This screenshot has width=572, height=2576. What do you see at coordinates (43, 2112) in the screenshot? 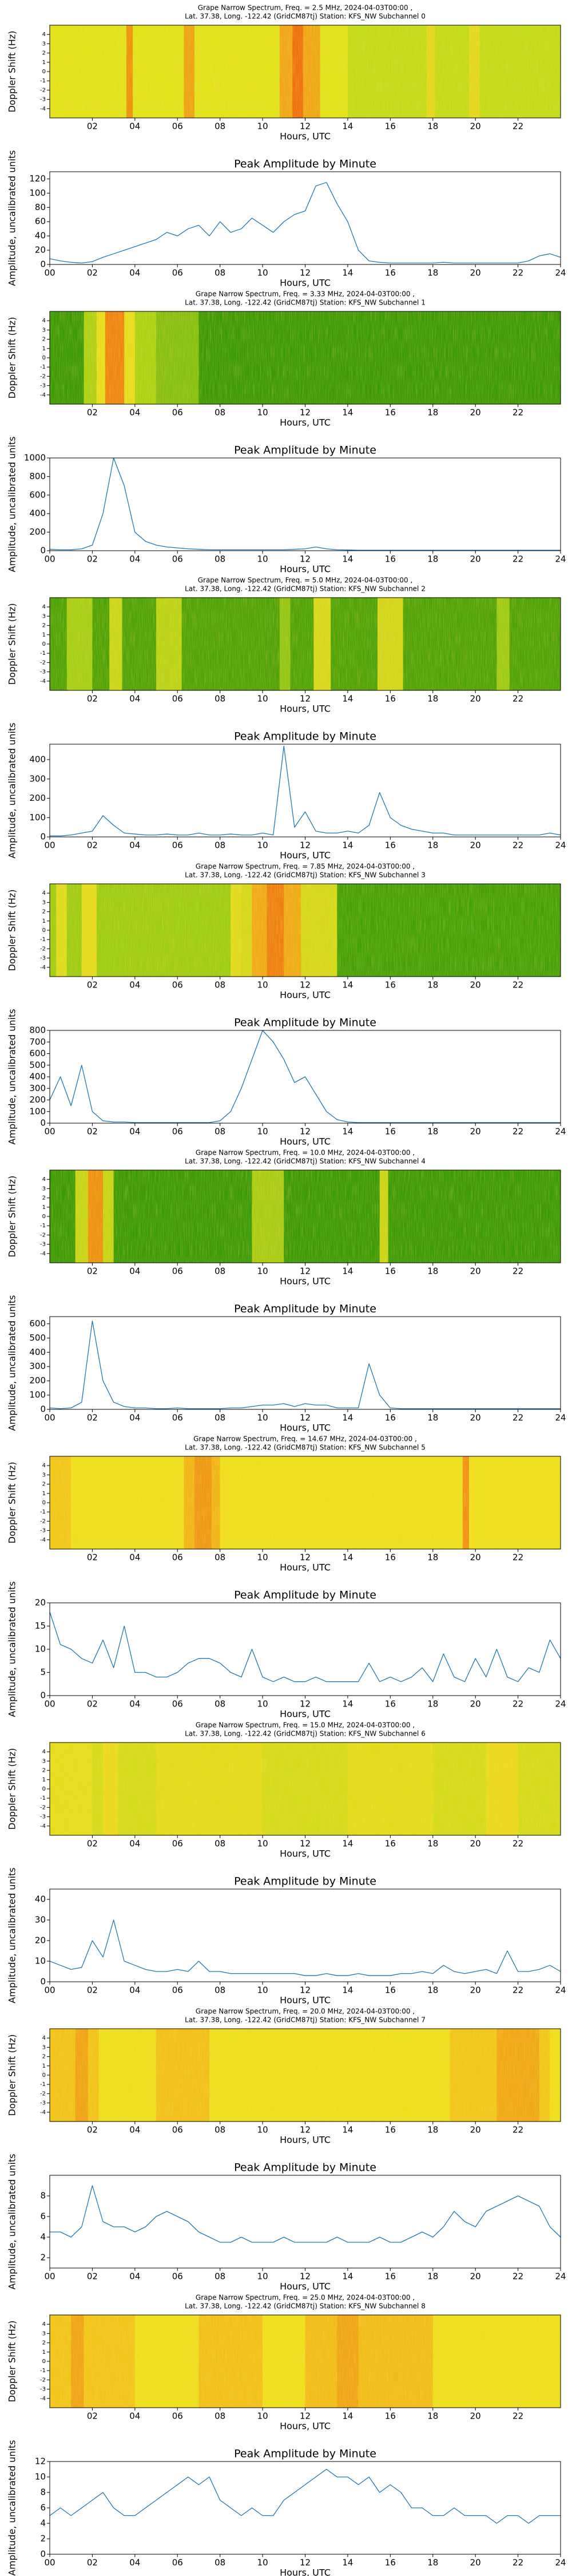
I see `y-tick-label: -4` at bounding box center [43, 2112].